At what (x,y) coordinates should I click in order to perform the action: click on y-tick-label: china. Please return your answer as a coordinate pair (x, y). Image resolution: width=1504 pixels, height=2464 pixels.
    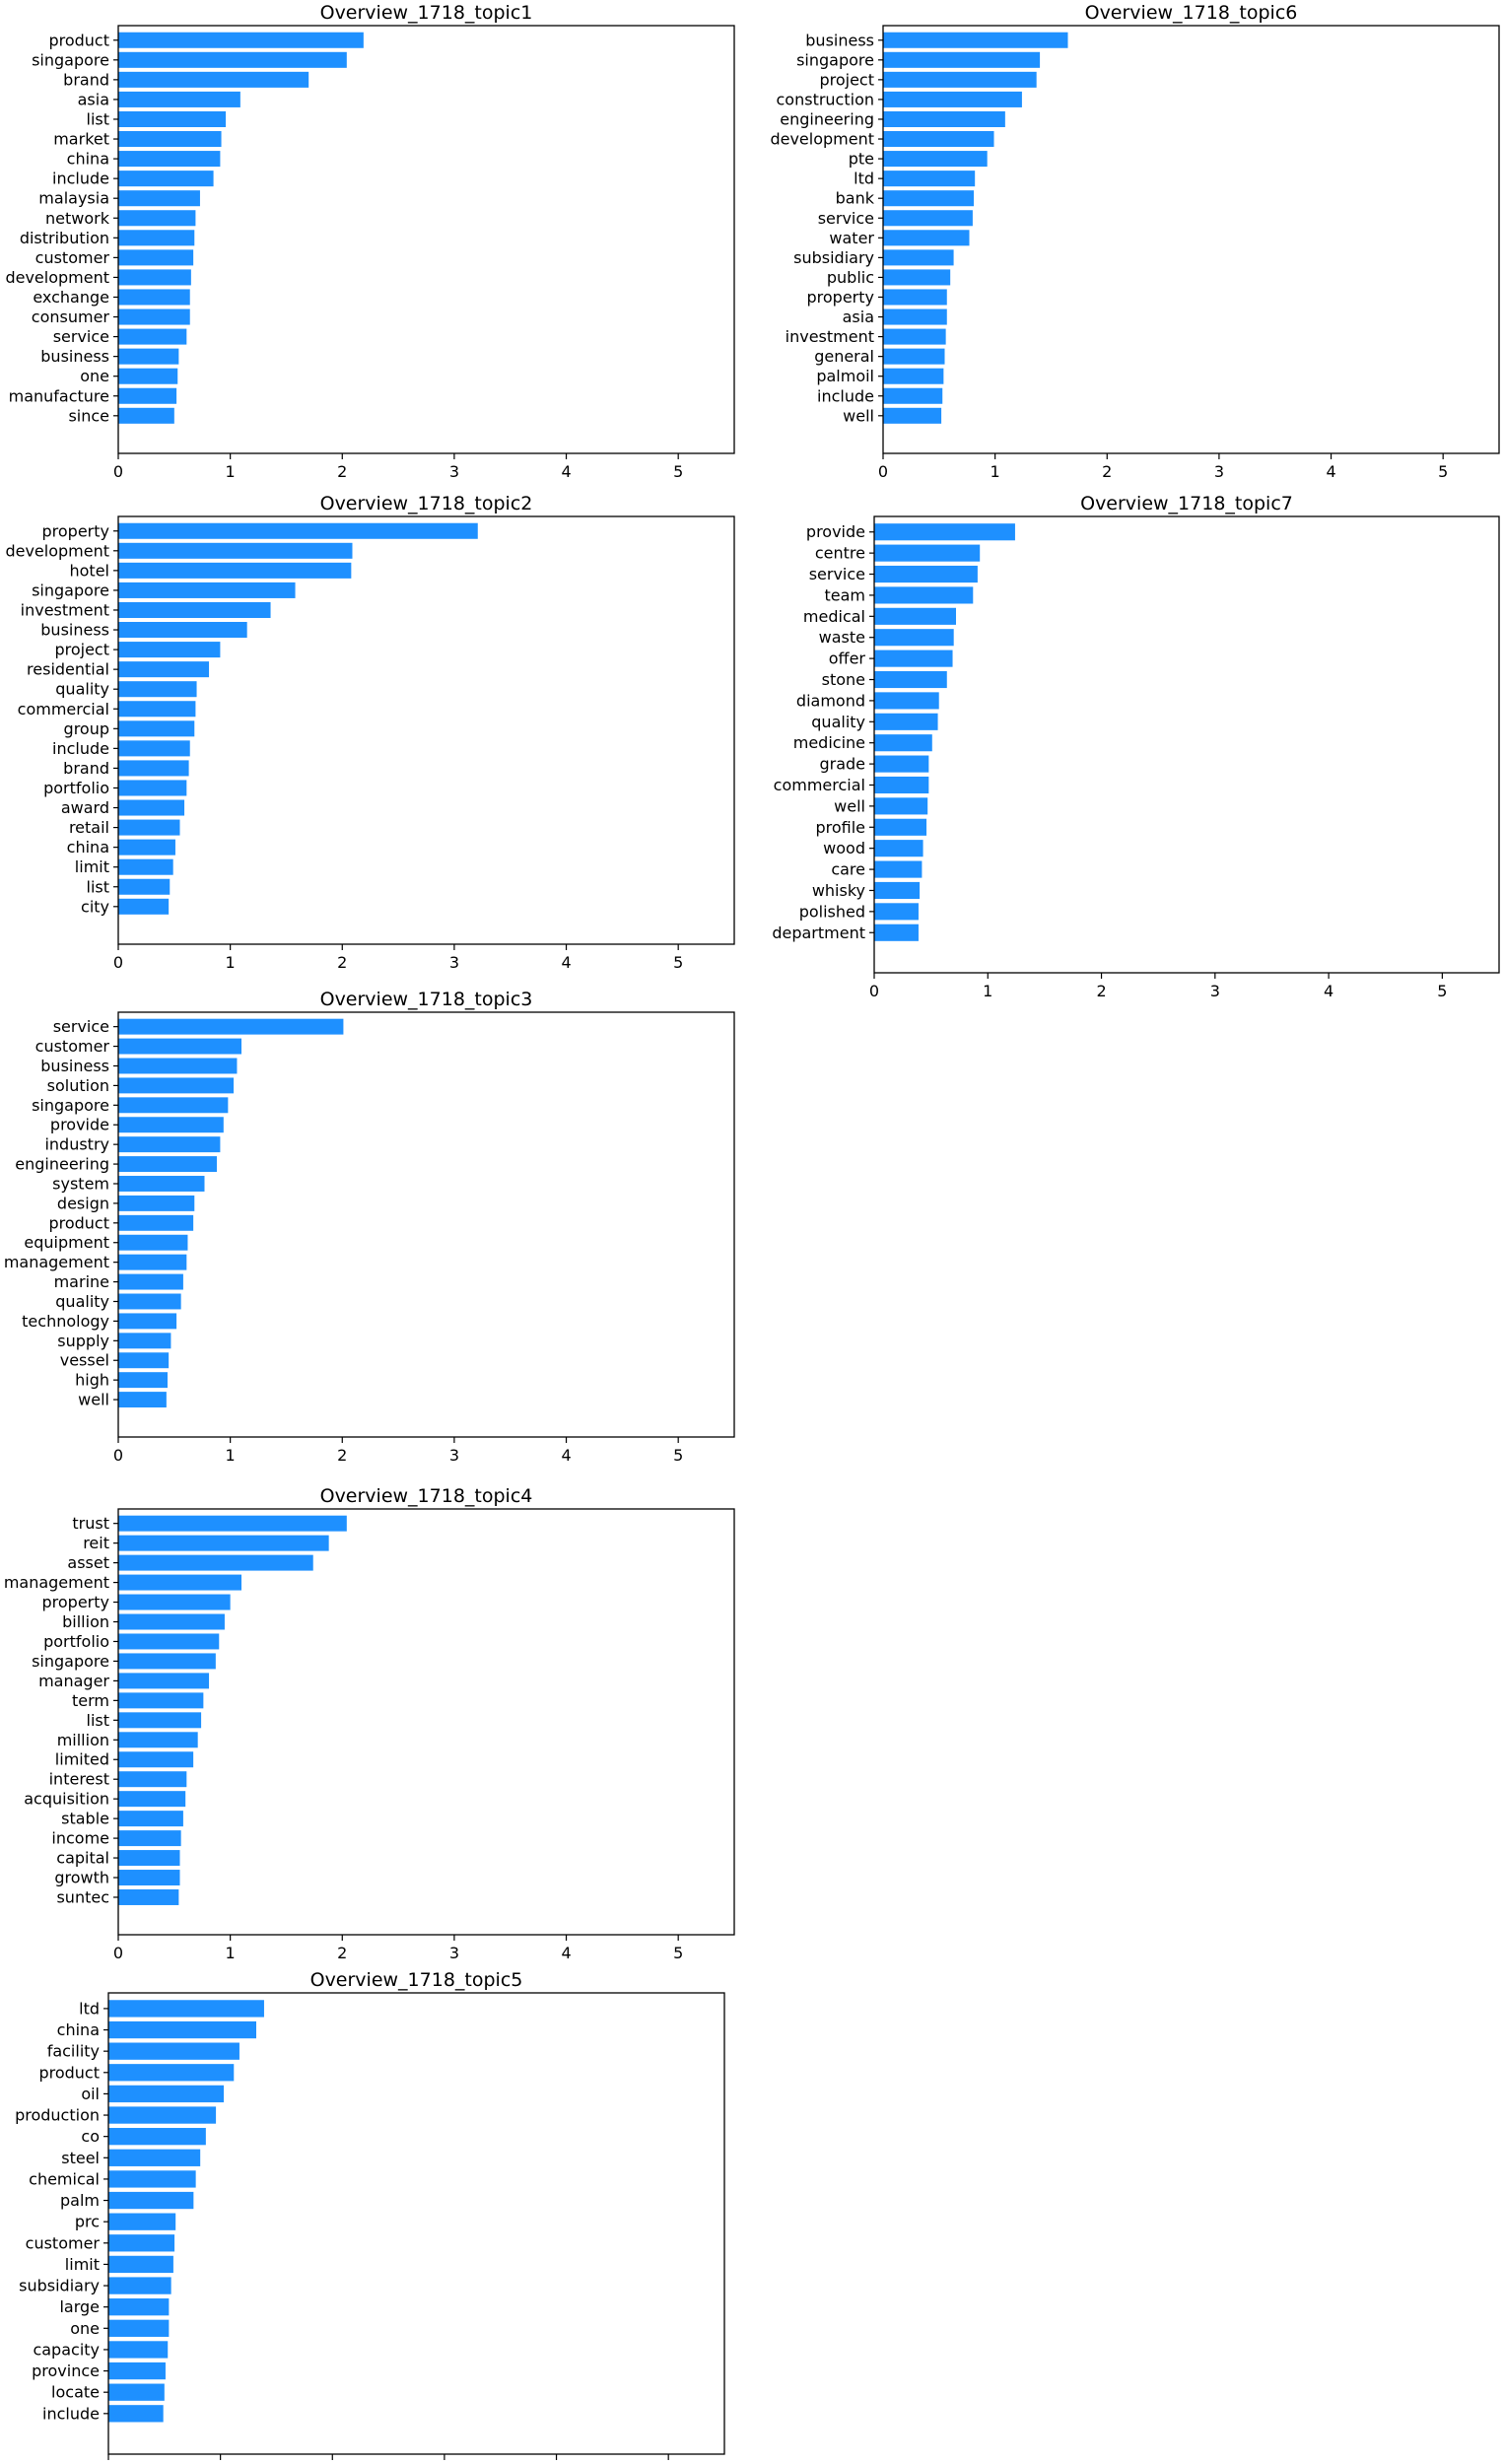
    Looking at the image, I should click on (88, 847).